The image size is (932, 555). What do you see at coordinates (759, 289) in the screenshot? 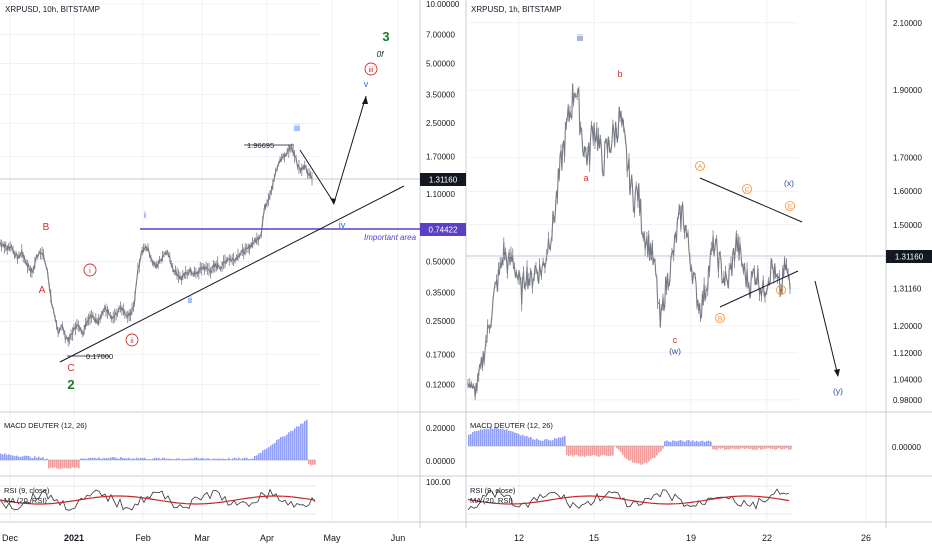
I see `triangle-lower-line` at bounding box center [759, 289].